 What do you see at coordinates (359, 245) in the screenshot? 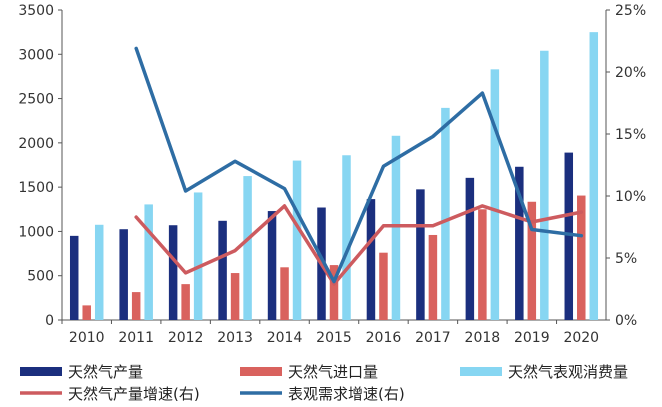
I see `series-line` at bounding box center [359, 245].